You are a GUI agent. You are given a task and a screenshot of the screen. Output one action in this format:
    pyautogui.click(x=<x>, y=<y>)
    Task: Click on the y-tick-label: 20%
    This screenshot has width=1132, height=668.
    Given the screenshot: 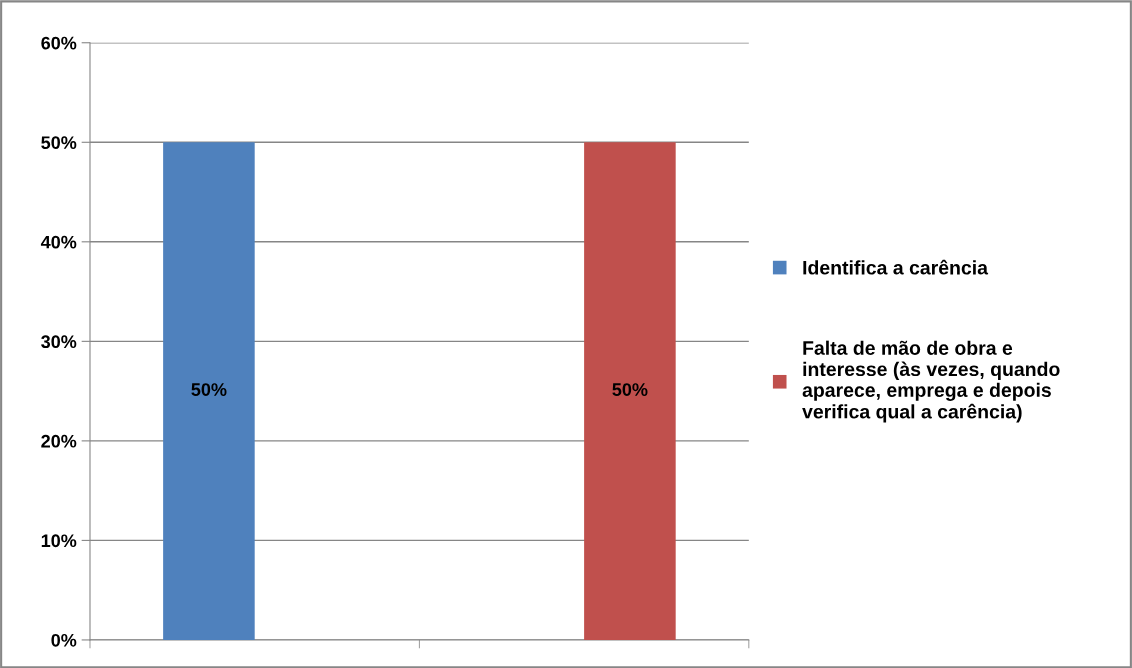 What is the action you would take?
    pyautogui.click(x=59, y=441)
    